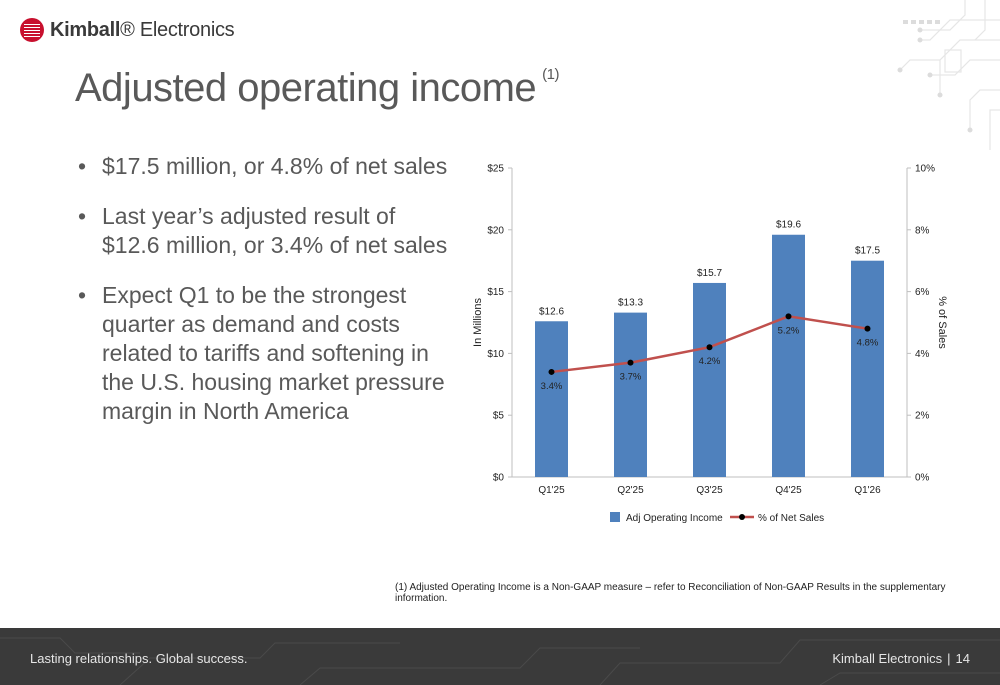  Describe the element at coordinates (85, 29) in the screenshot. I see `brand-name-bold: Kimball` at that location.